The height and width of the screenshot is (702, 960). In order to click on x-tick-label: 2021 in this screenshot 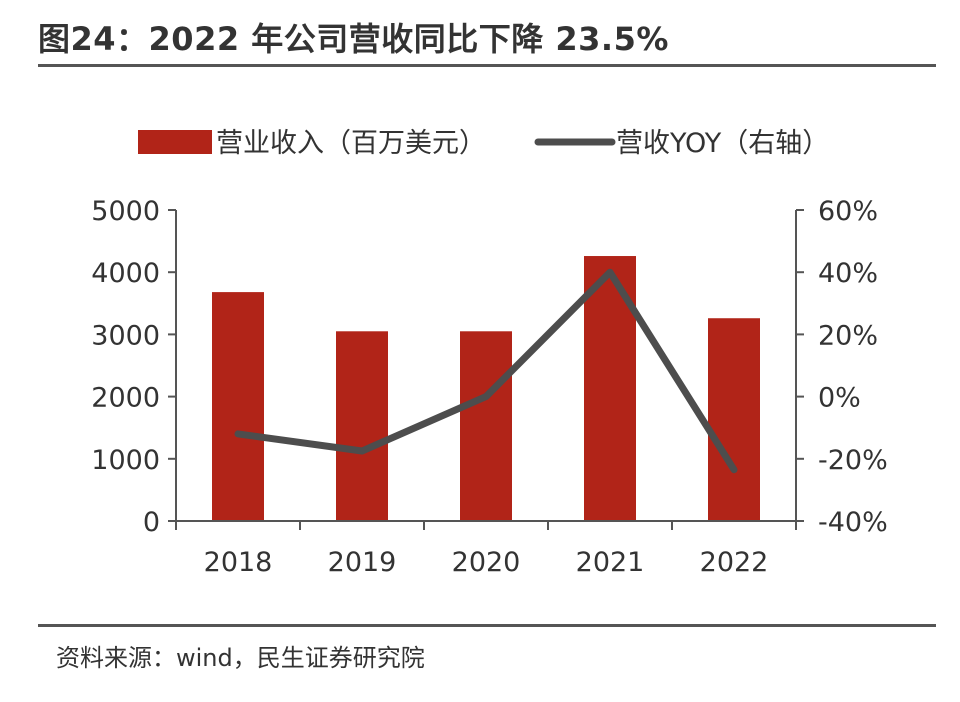, I will do `click(610, 562)`.